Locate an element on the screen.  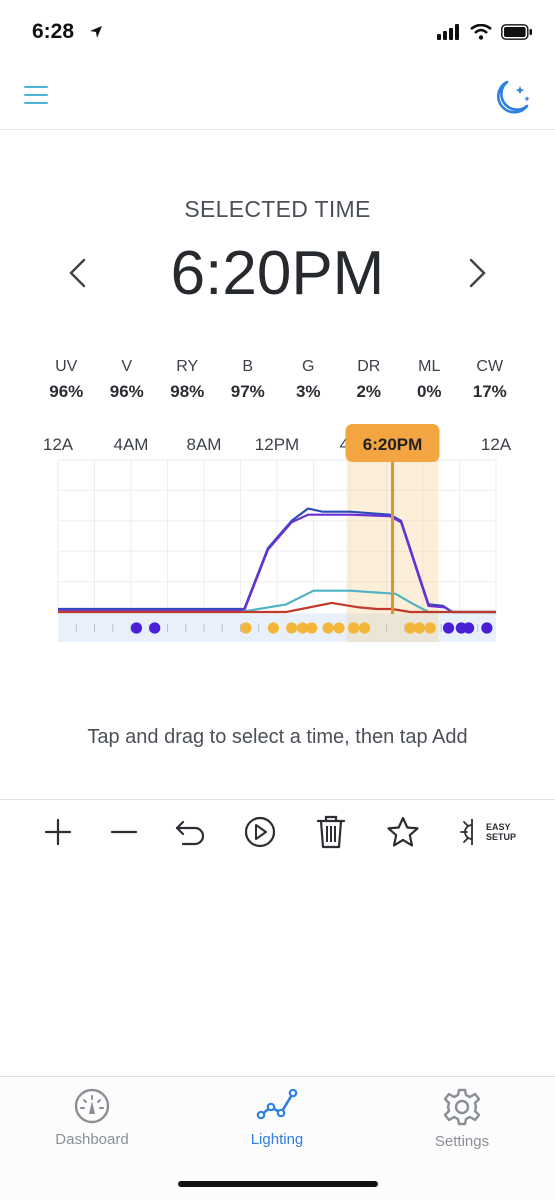
trash-icon is located at coordinates (331, 832).